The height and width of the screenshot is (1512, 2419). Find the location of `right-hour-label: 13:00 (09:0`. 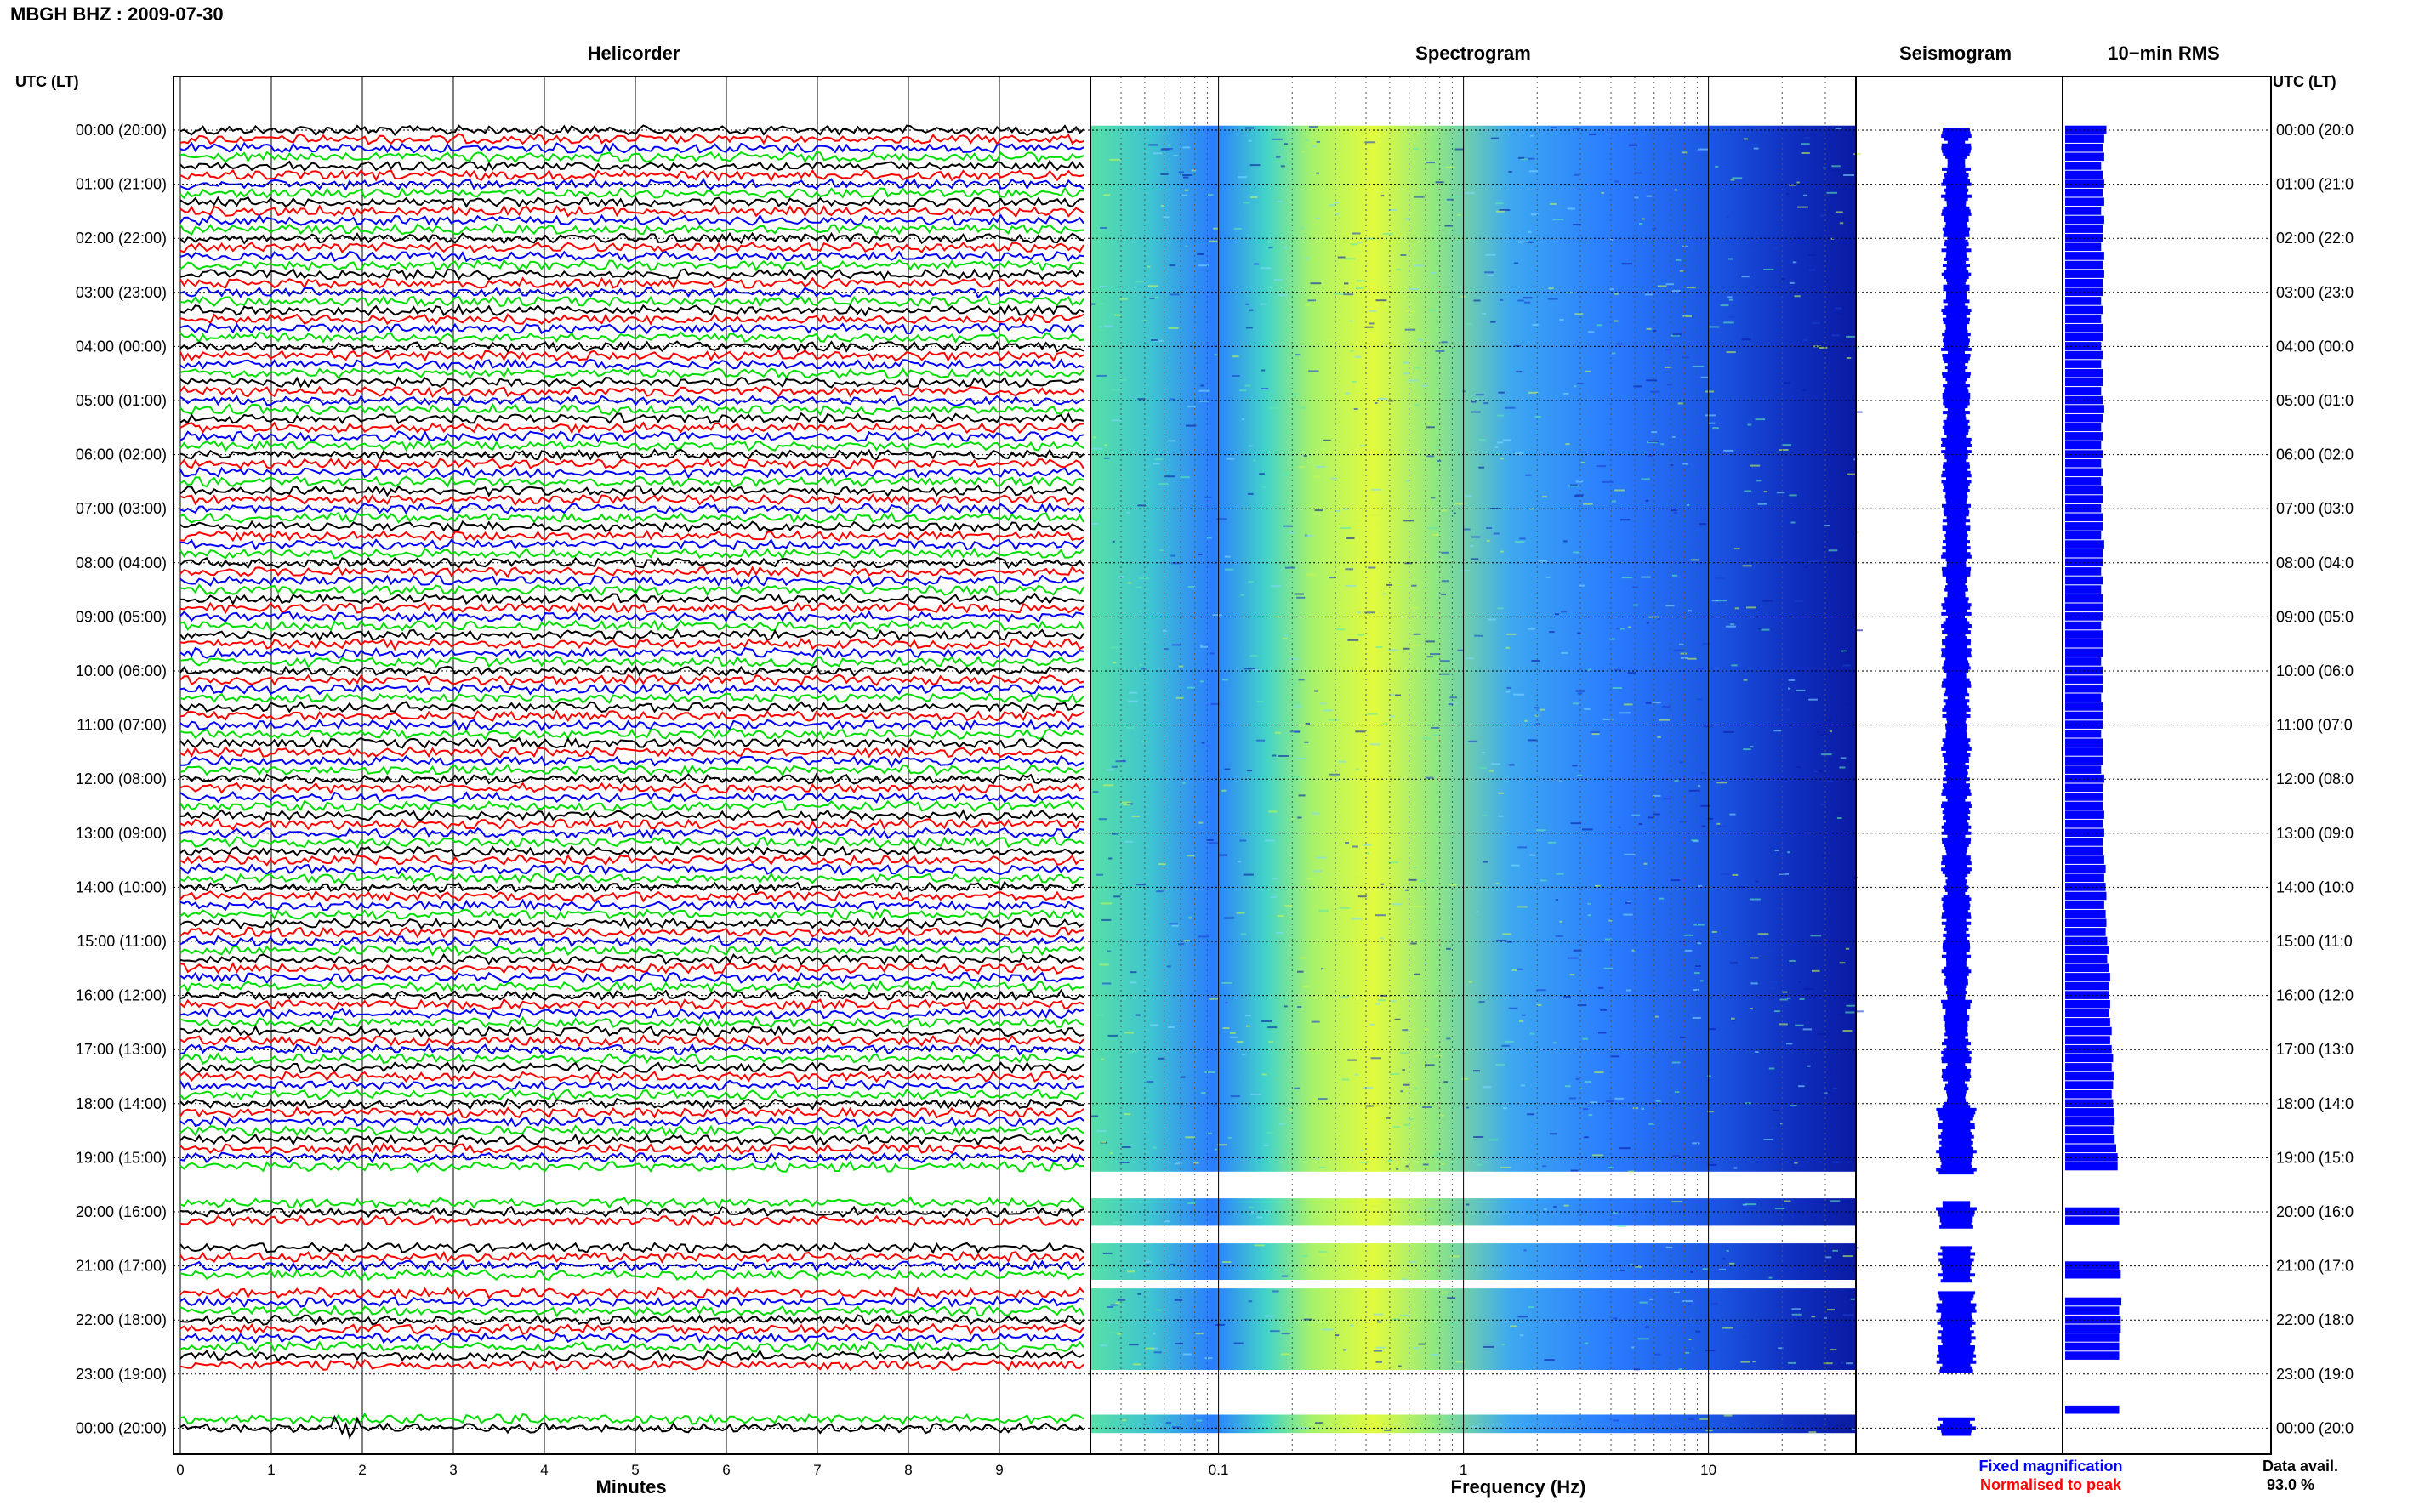

right-hour-label: 13:00 (09:0 is located at coordinates (2315, 833).